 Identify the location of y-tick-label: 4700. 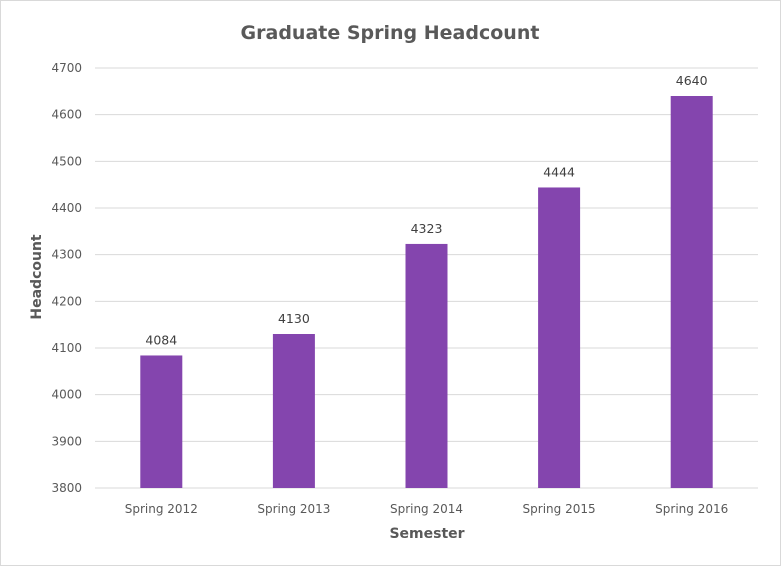
(66, 68).